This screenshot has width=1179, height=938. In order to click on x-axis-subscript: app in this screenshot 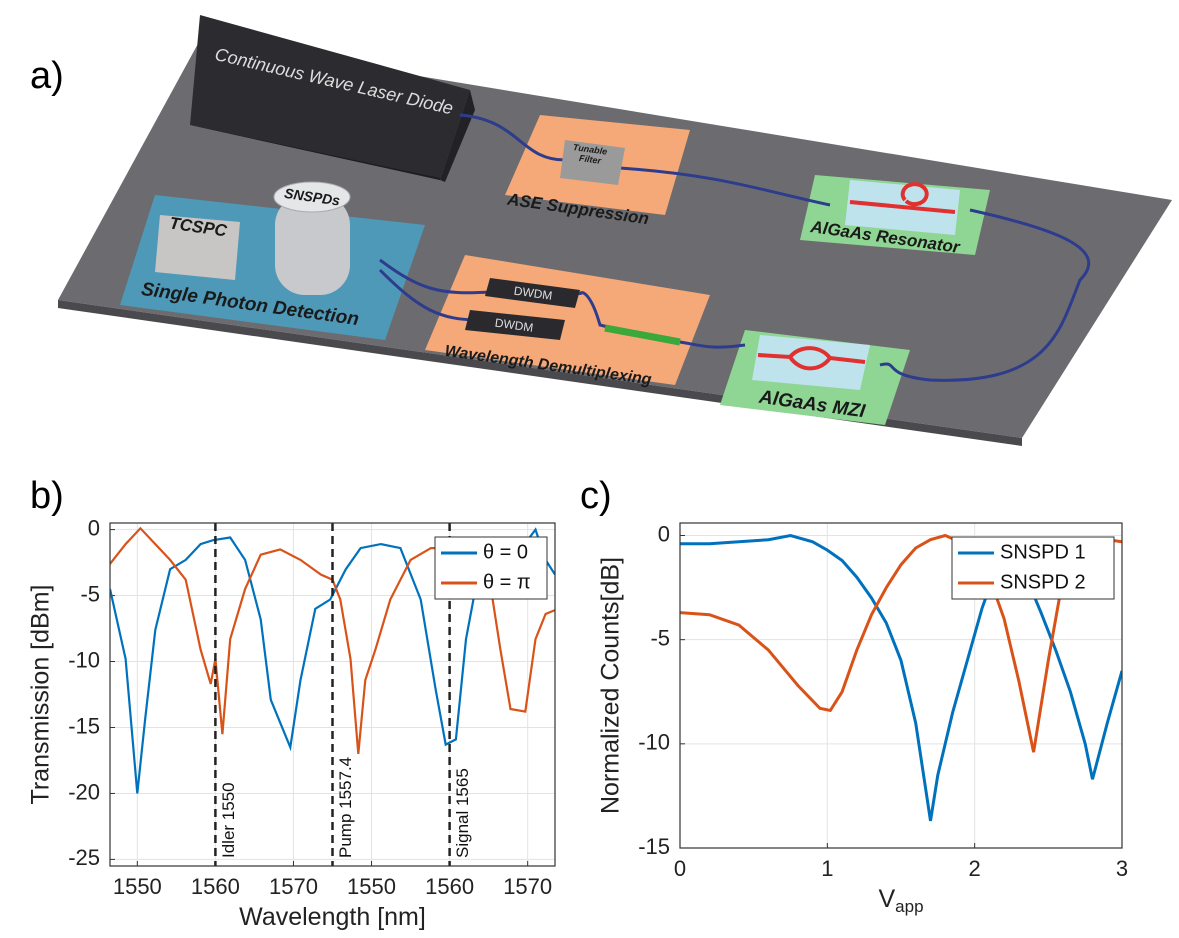, I will do `click(909, 906)`.